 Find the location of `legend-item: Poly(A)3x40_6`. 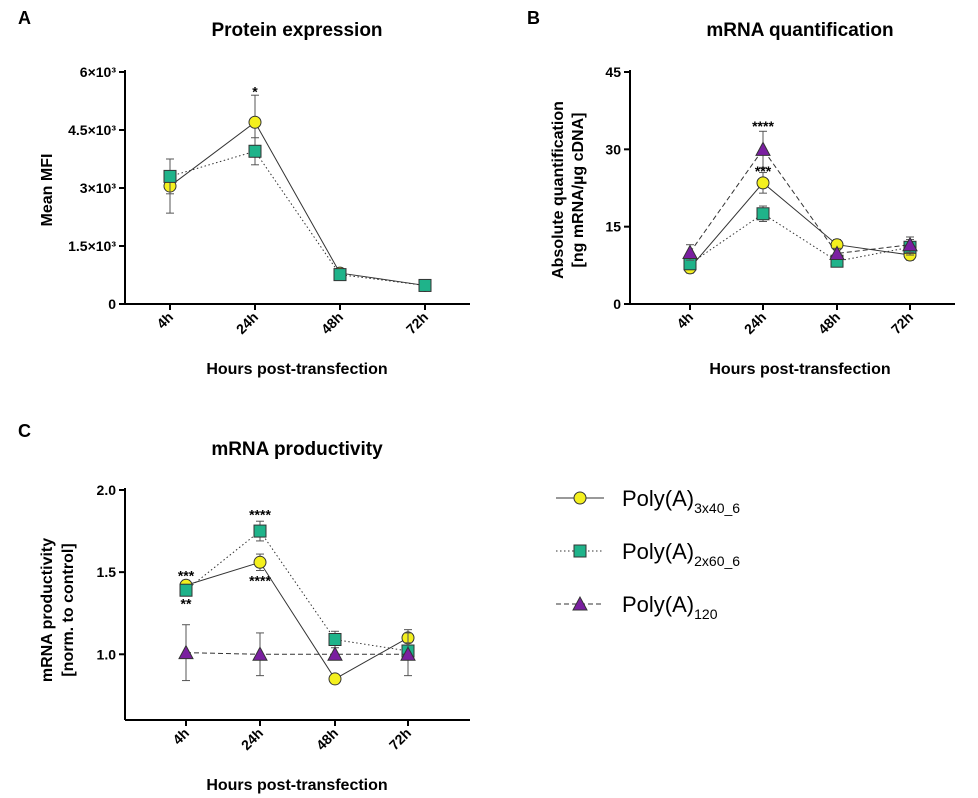

legend-item: Poly(A)3x40_6 is located at coordinates (648, 501).